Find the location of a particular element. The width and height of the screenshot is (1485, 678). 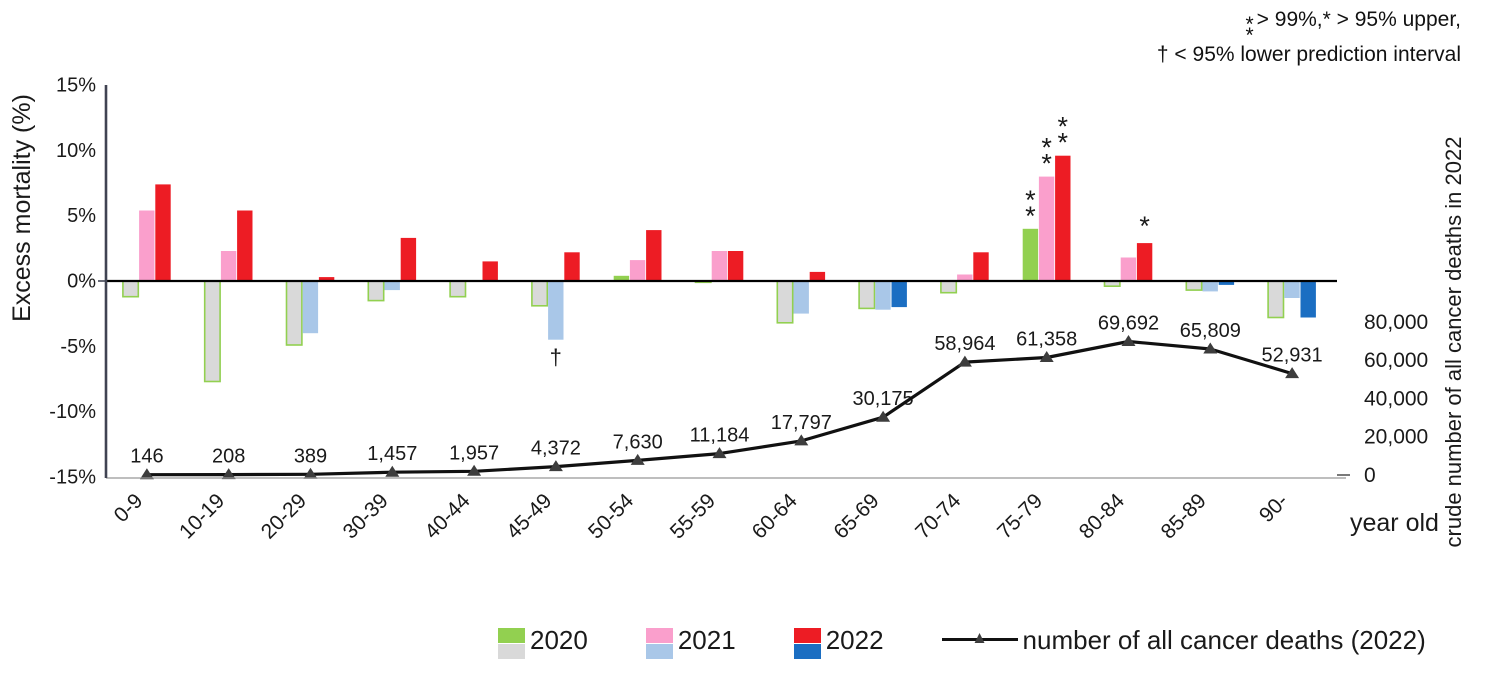

legend-swatch-positive is located at coordinates (659, 635).